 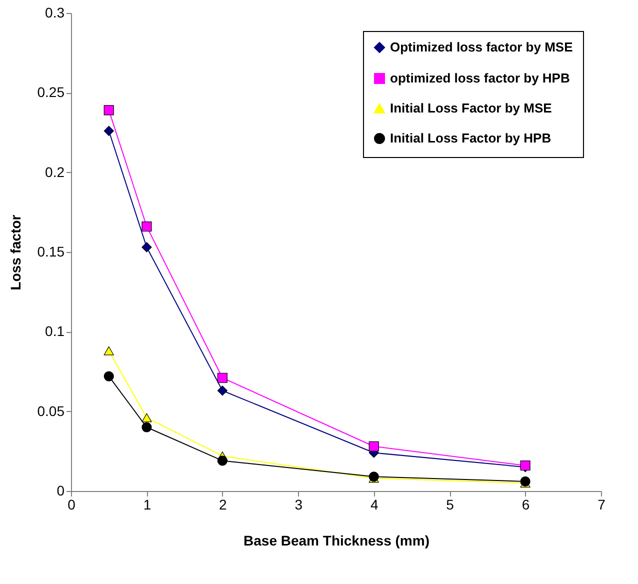 I want to click on y-tick-label: 0, so click(x=60, y=490).